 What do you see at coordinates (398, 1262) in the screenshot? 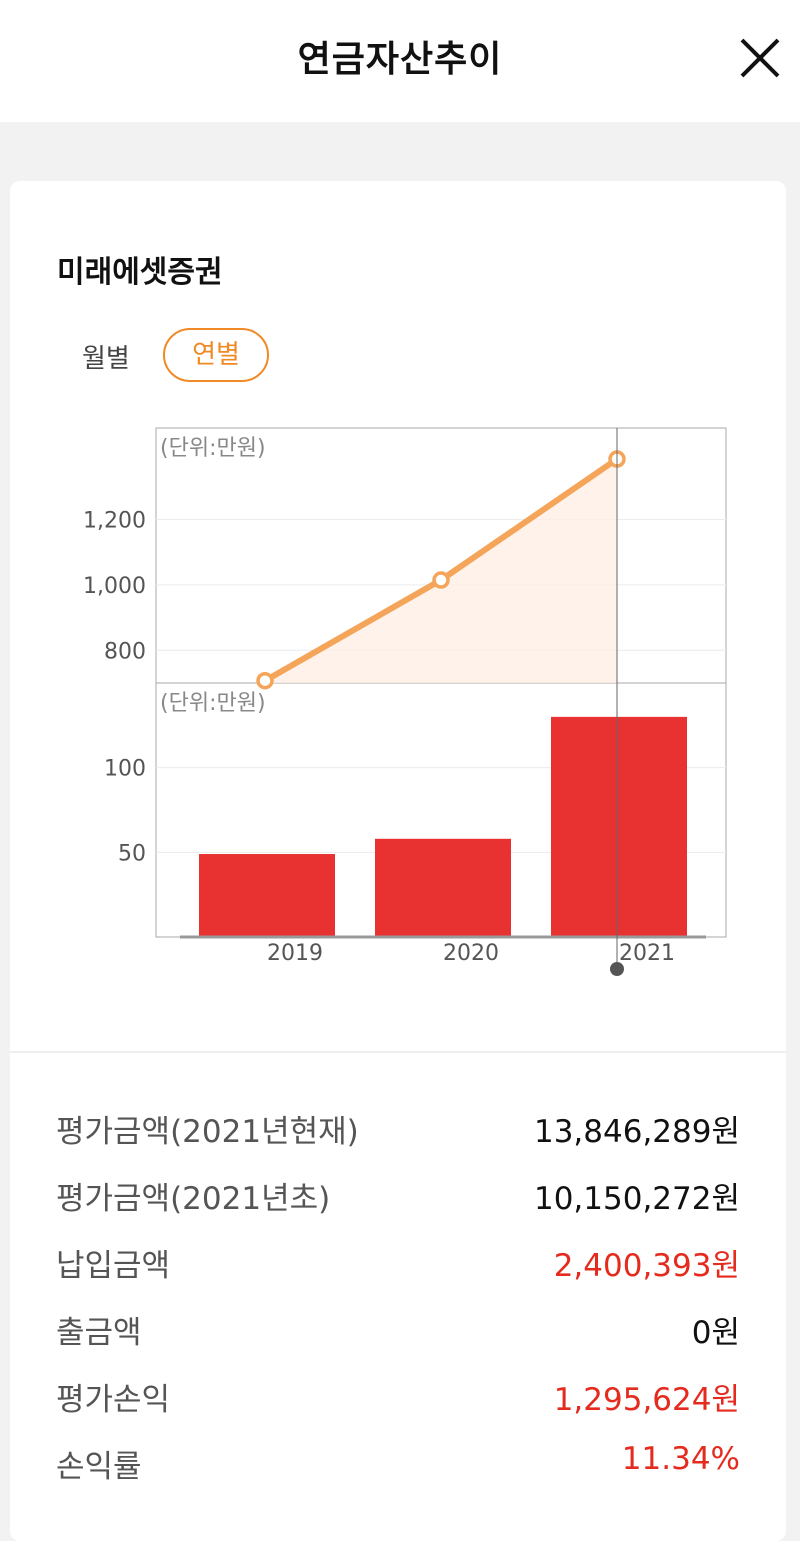
I see `summary-row: 납입금액 2,400,393원` at bounding box center [398, 1262].